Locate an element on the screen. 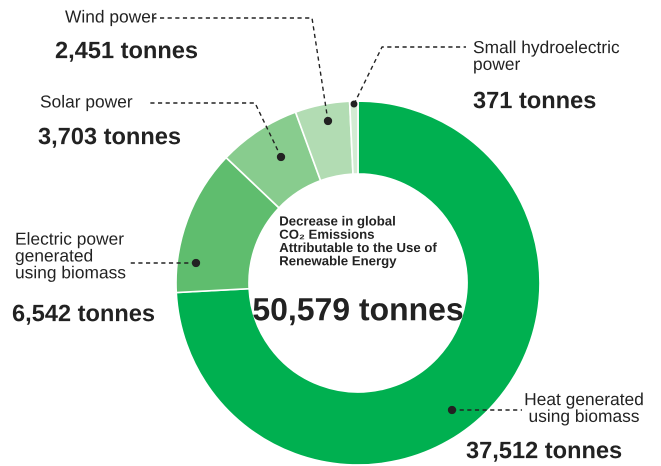  data-label: 37,512 tonnes is located at coordinates (544, 452).